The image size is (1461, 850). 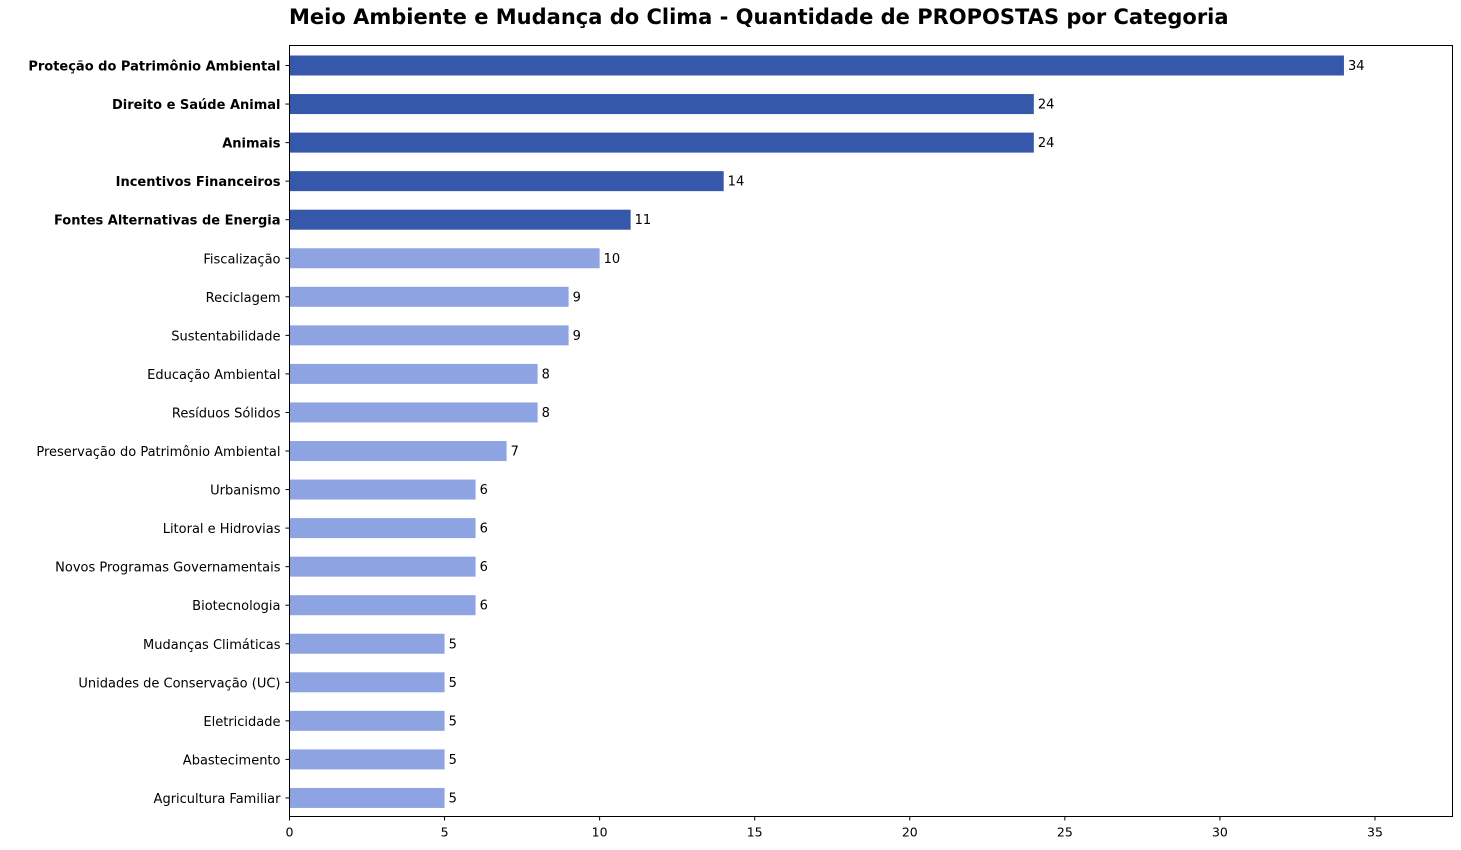 What do you see at coordinates (367, 759) in the screenshot?
I see `bar-abastecimento` at bounding box center [367, 759].